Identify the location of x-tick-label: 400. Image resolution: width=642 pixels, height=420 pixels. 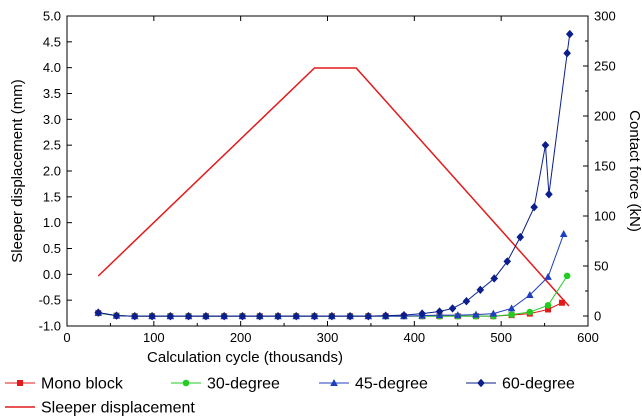
(414, 337).